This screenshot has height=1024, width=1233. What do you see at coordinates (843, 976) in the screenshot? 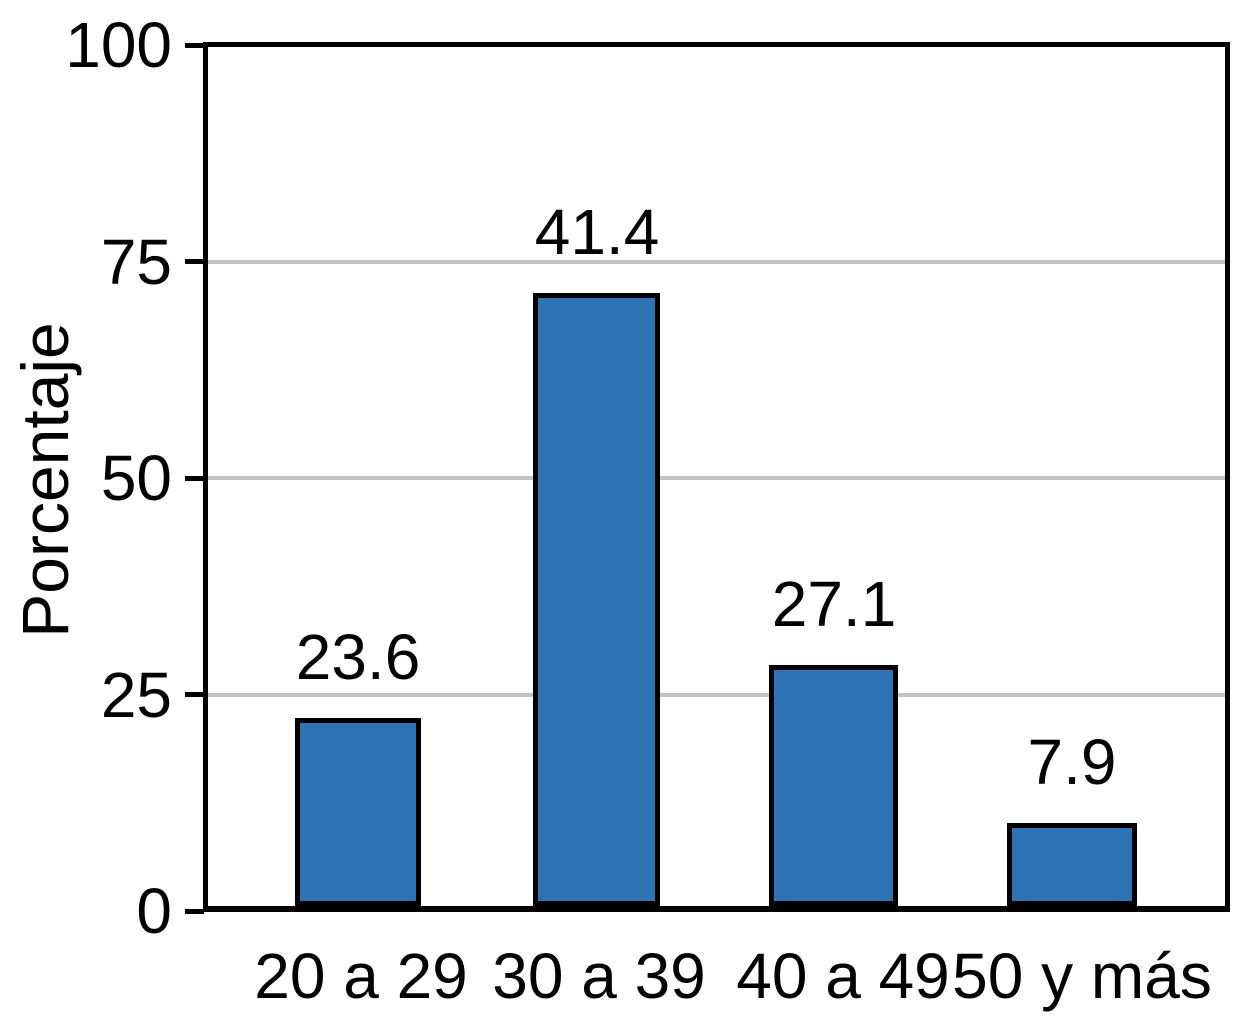
I see `x-tick-label-40-a-49: 40 a 49` at bounding box center [843, 976].